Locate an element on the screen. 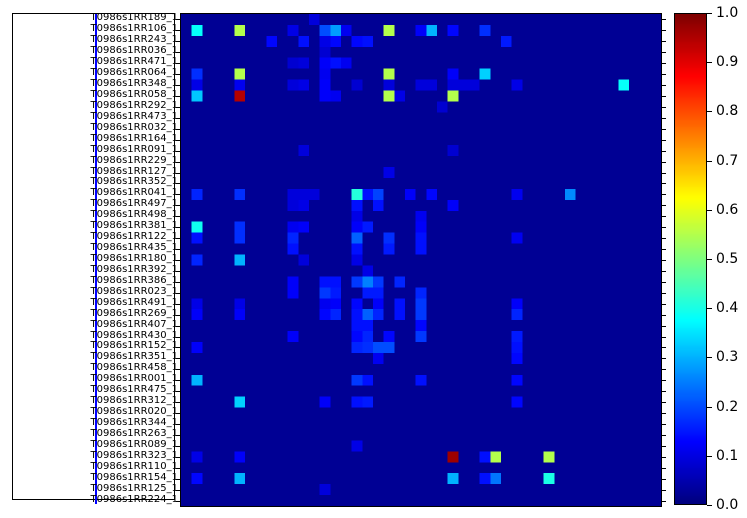 The height and width of the screenshot is (518, 747). colorbar-tick-label: 0.6 is located at coordinates (727, 210).